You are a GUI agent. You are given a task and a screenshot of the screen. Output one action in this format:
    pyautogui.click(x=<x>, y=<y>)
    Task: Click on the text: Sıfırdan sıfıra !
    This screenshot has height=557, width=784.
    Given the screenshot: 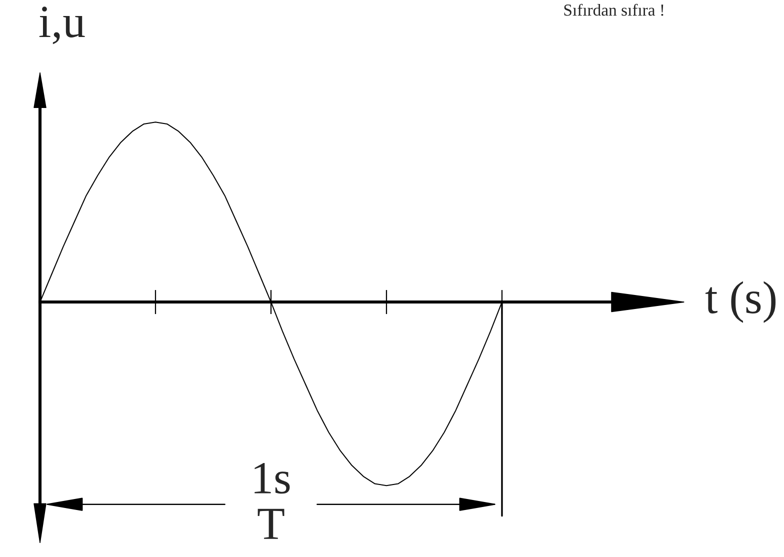 What is the action you would take?
    pyautogui.click(x=614, y=10)
    